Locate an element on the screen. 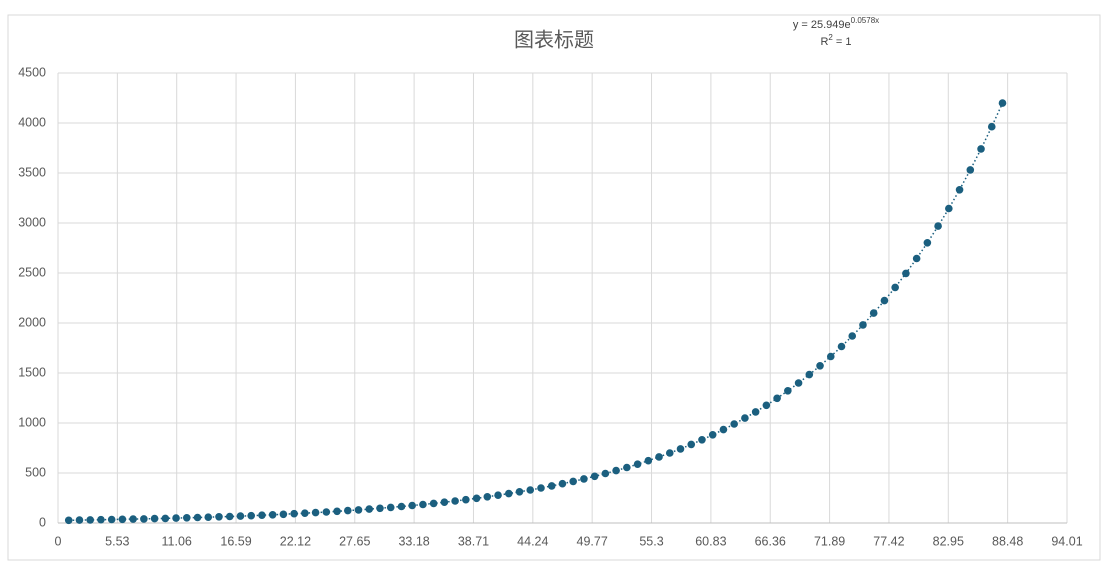  y-tick-label: 4500 is located at coordinates (32, 72).